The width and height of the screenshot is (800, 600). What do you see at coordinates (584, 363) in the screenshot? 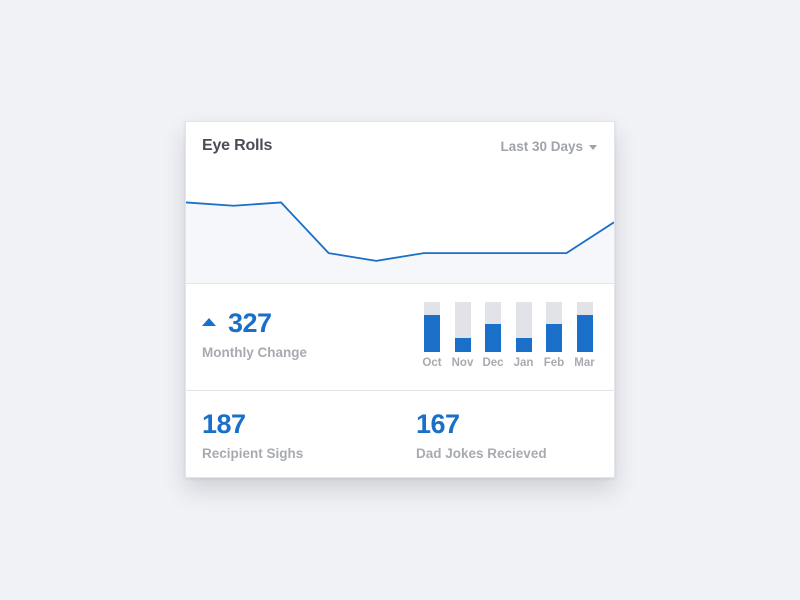
I see `bar-label-mar: Mar` at bounding box center [584, 363].